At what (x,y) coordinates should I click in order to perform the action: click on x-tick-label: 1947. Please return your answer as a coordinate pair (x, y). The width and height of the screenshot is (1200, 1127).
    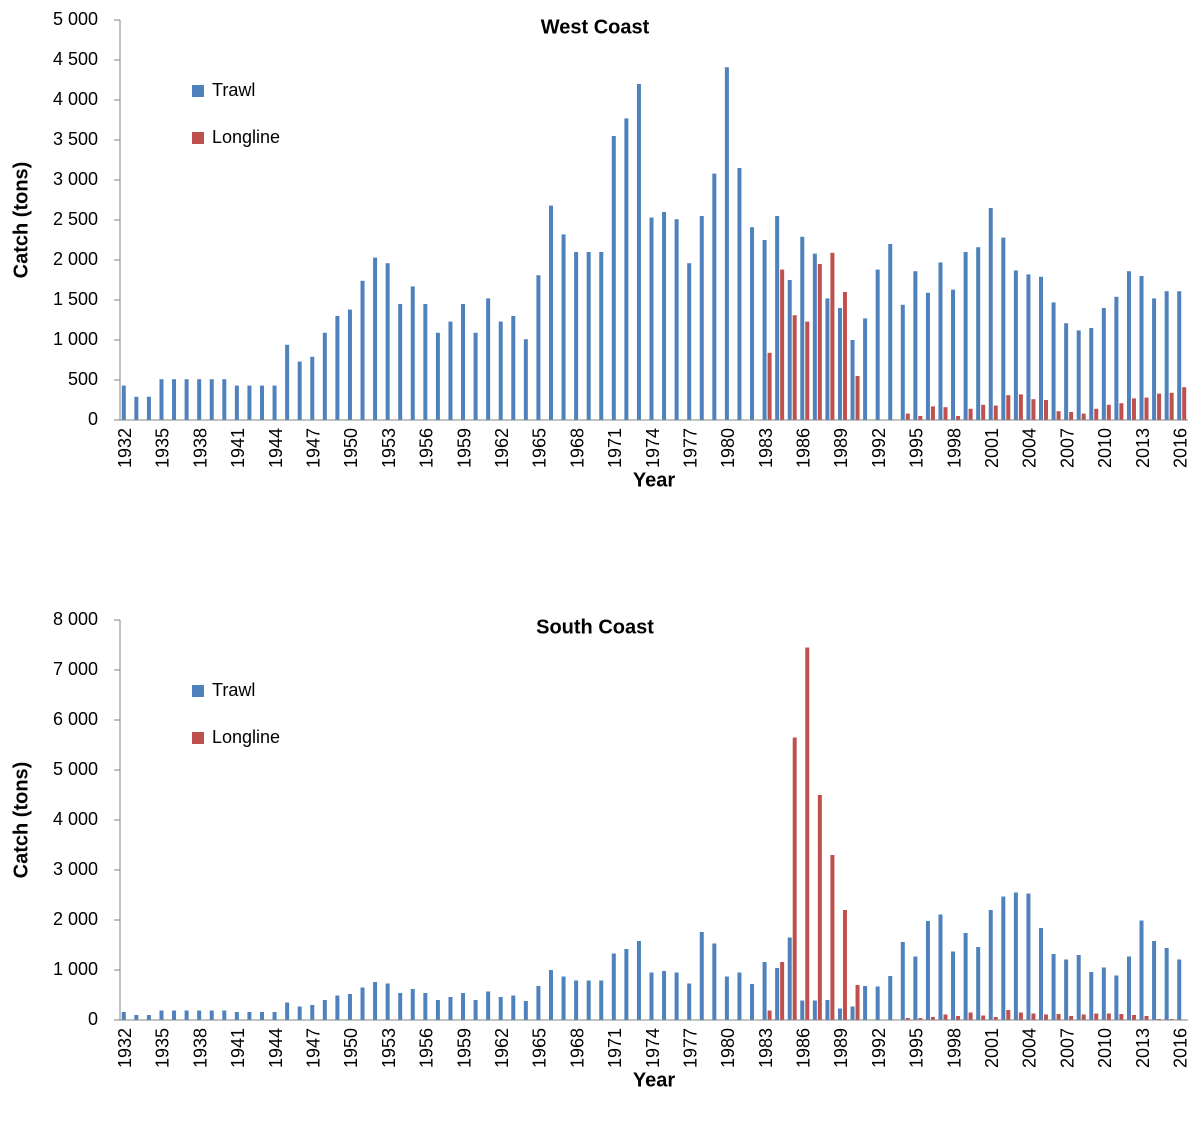
    Looking at the image, I should click on (314, 448).